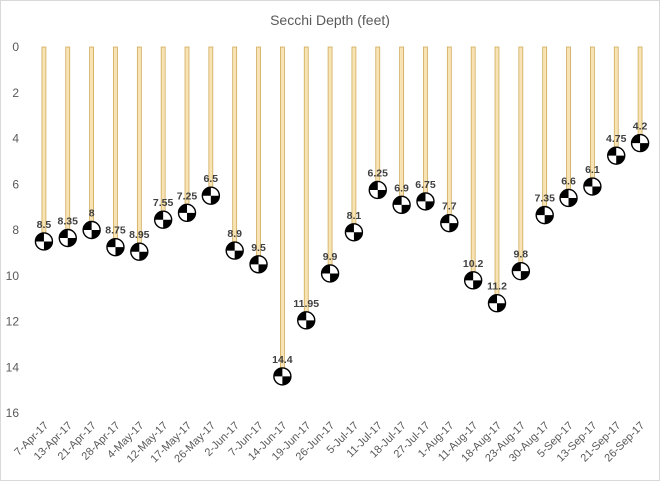 This screenshot has height=481, width=660. What do you see at coordinates (15, 139) in the screenshot?
I see `y-tick-label: 4` at bounding box center [15, 139].